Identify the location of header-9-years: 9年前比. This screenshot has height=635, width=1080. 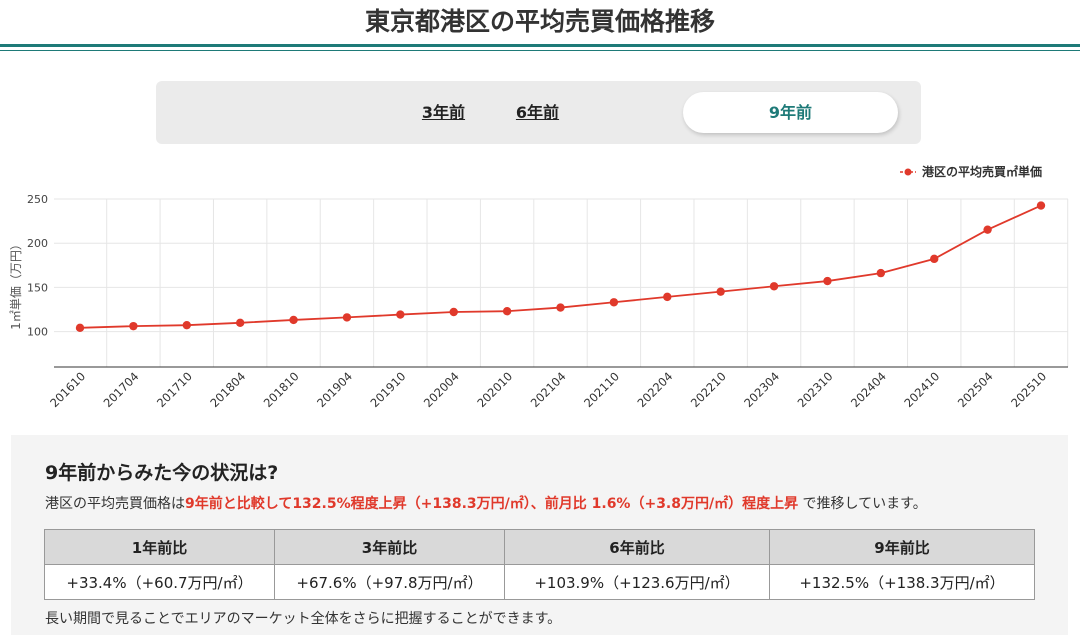
(902, 547).